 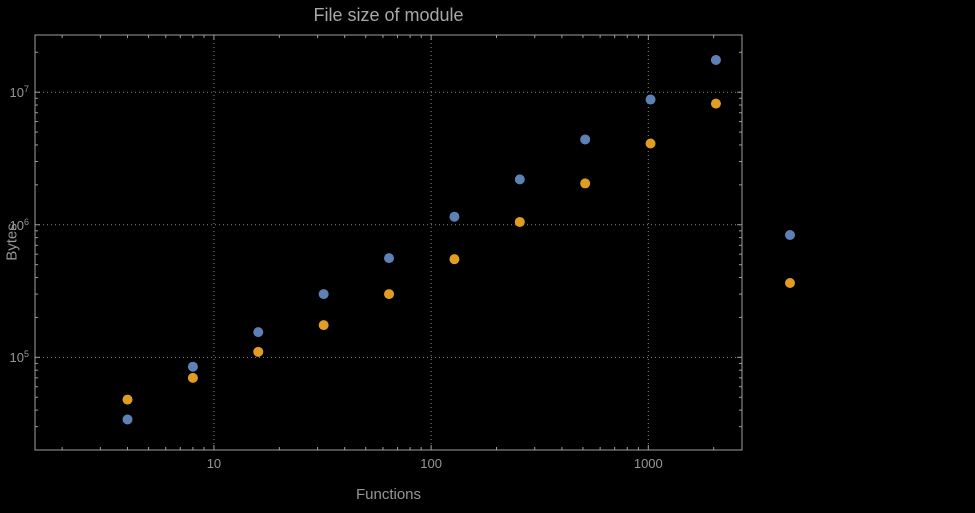 I want to click on legend-marker-series-orange, so click(x=790, y=283).